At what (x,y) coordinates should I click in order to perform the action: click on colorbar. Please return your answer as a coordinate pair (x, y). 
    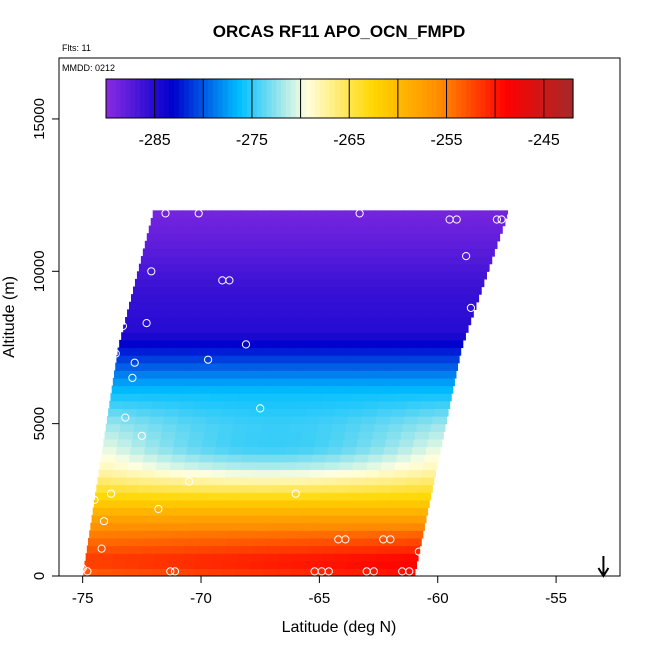
    Looking at the image, I should click on (339, 98).